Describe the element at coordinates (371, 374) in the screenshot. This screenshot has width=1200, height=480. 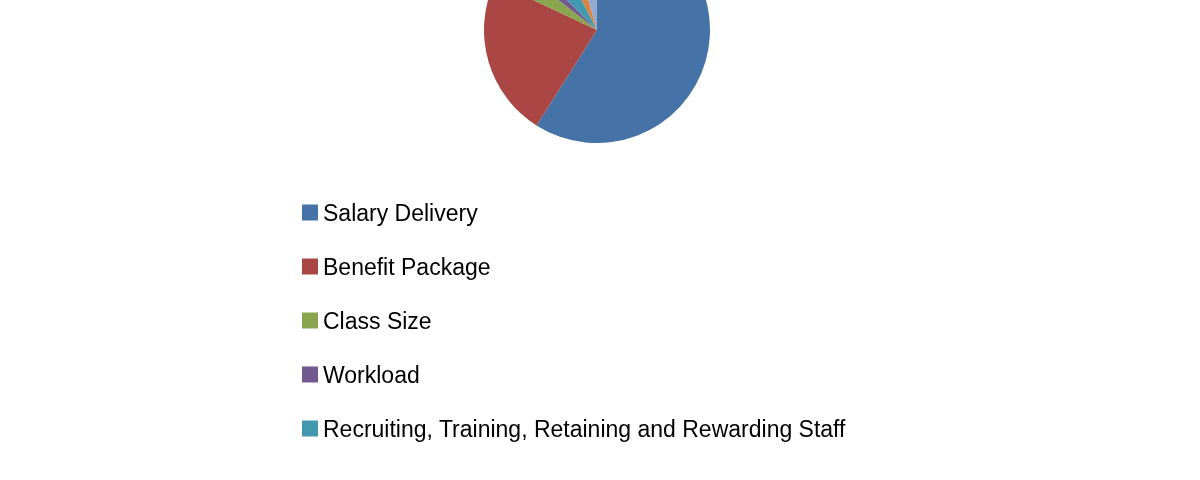
I see `legend-label: Workload` at that location.